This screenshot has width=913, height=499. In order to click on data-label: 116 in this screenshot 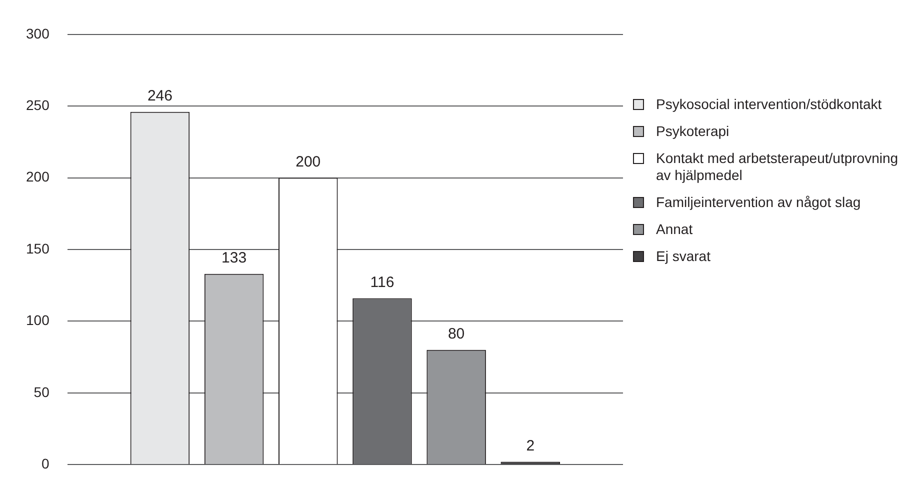, I will do `click(382, 282)`.